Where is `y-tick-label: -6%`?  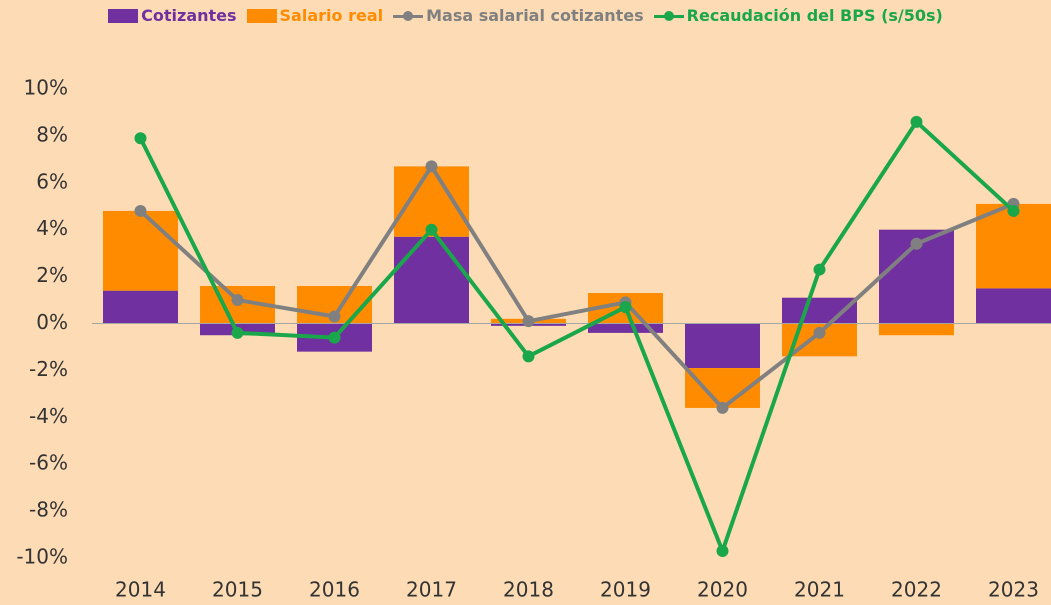 y-tick-label: -6% is located at coordinates (48, 463).